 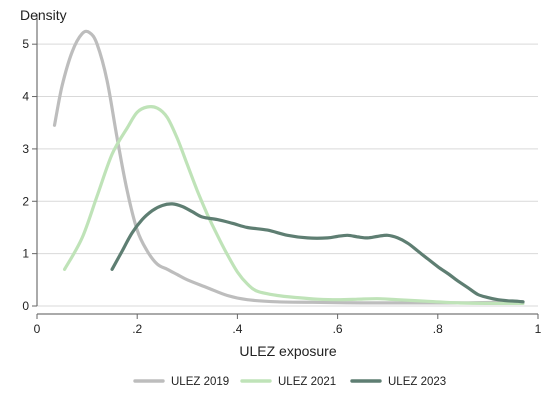 I want to click on x-tick-label: .2, so click(x=137, y=329).